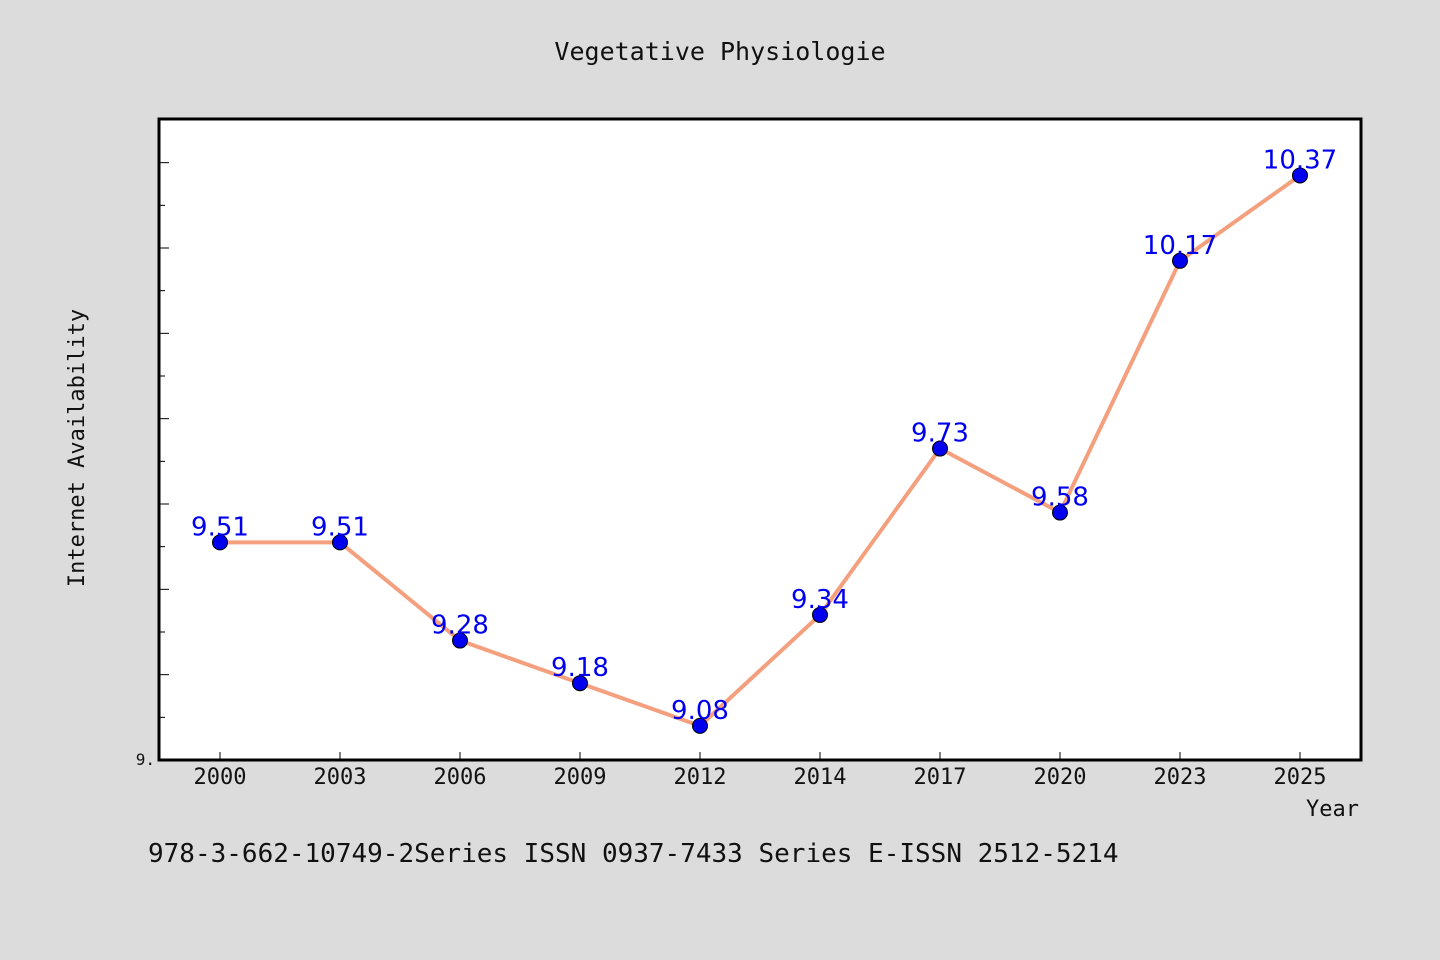  What do you see at coordinates (145, 759) in the screenshot?
I see `y-tick-label-0: 9.` at bounding box center [145, 759].